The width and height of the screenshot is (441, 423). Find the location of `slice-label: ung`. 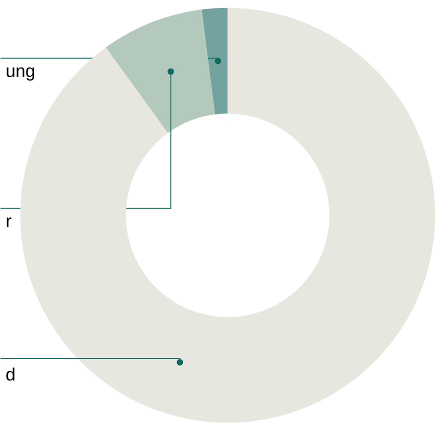

slice-label: ung is located at coordinates (20, 74).